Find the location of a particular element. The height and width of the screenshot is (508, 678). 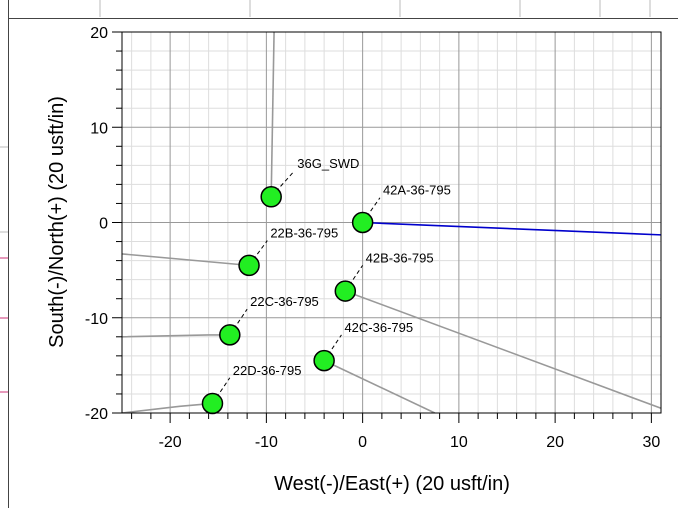

well-label: 42B-36-795 is located at coordinates (400, 257).